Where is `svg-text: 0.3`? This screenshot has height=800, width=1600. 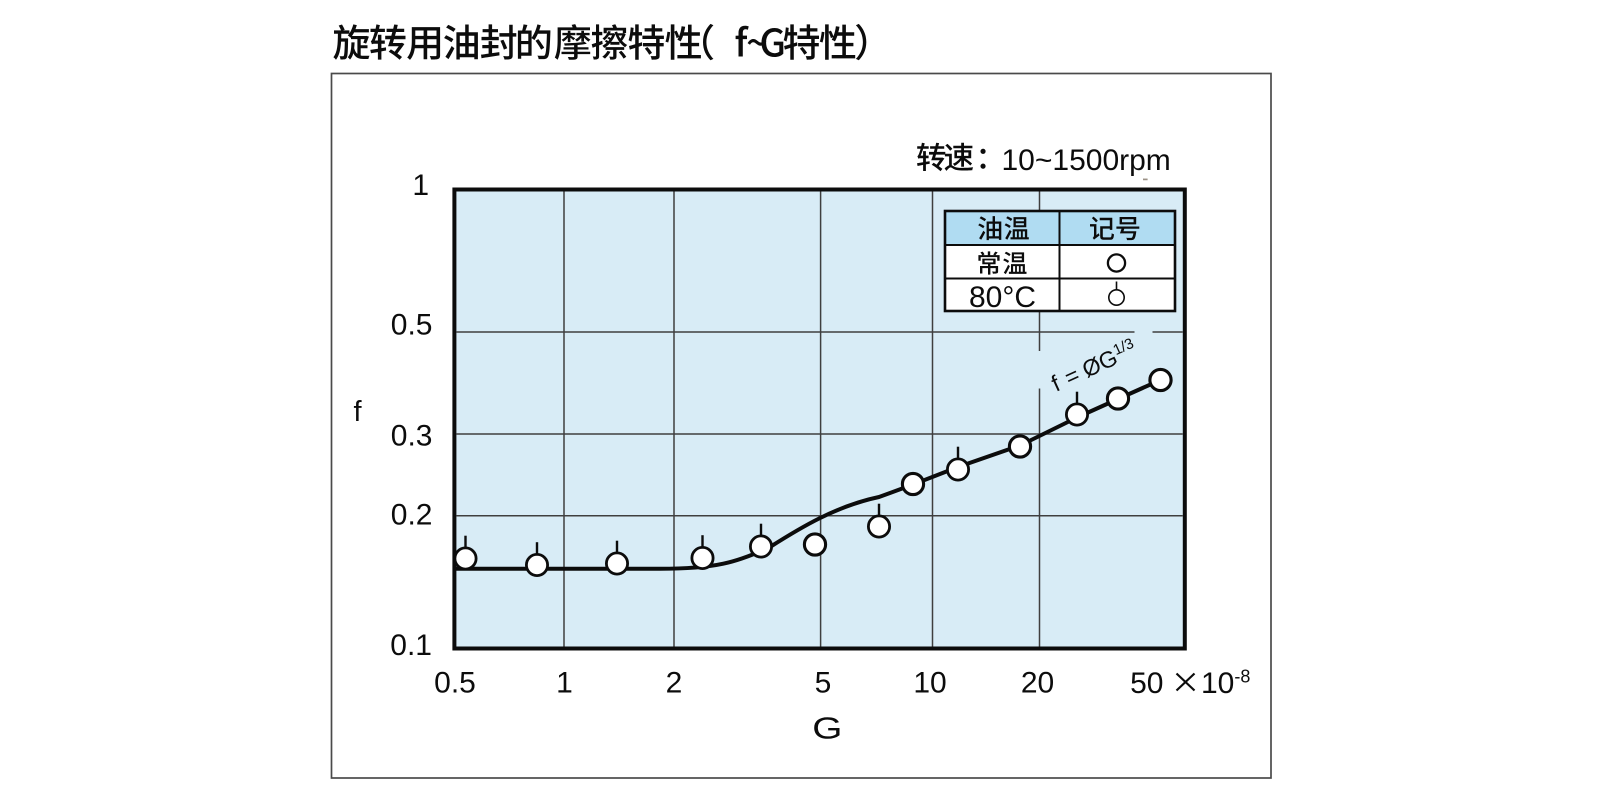
svg-text: 0.3 is located at coordinates (412, 436).